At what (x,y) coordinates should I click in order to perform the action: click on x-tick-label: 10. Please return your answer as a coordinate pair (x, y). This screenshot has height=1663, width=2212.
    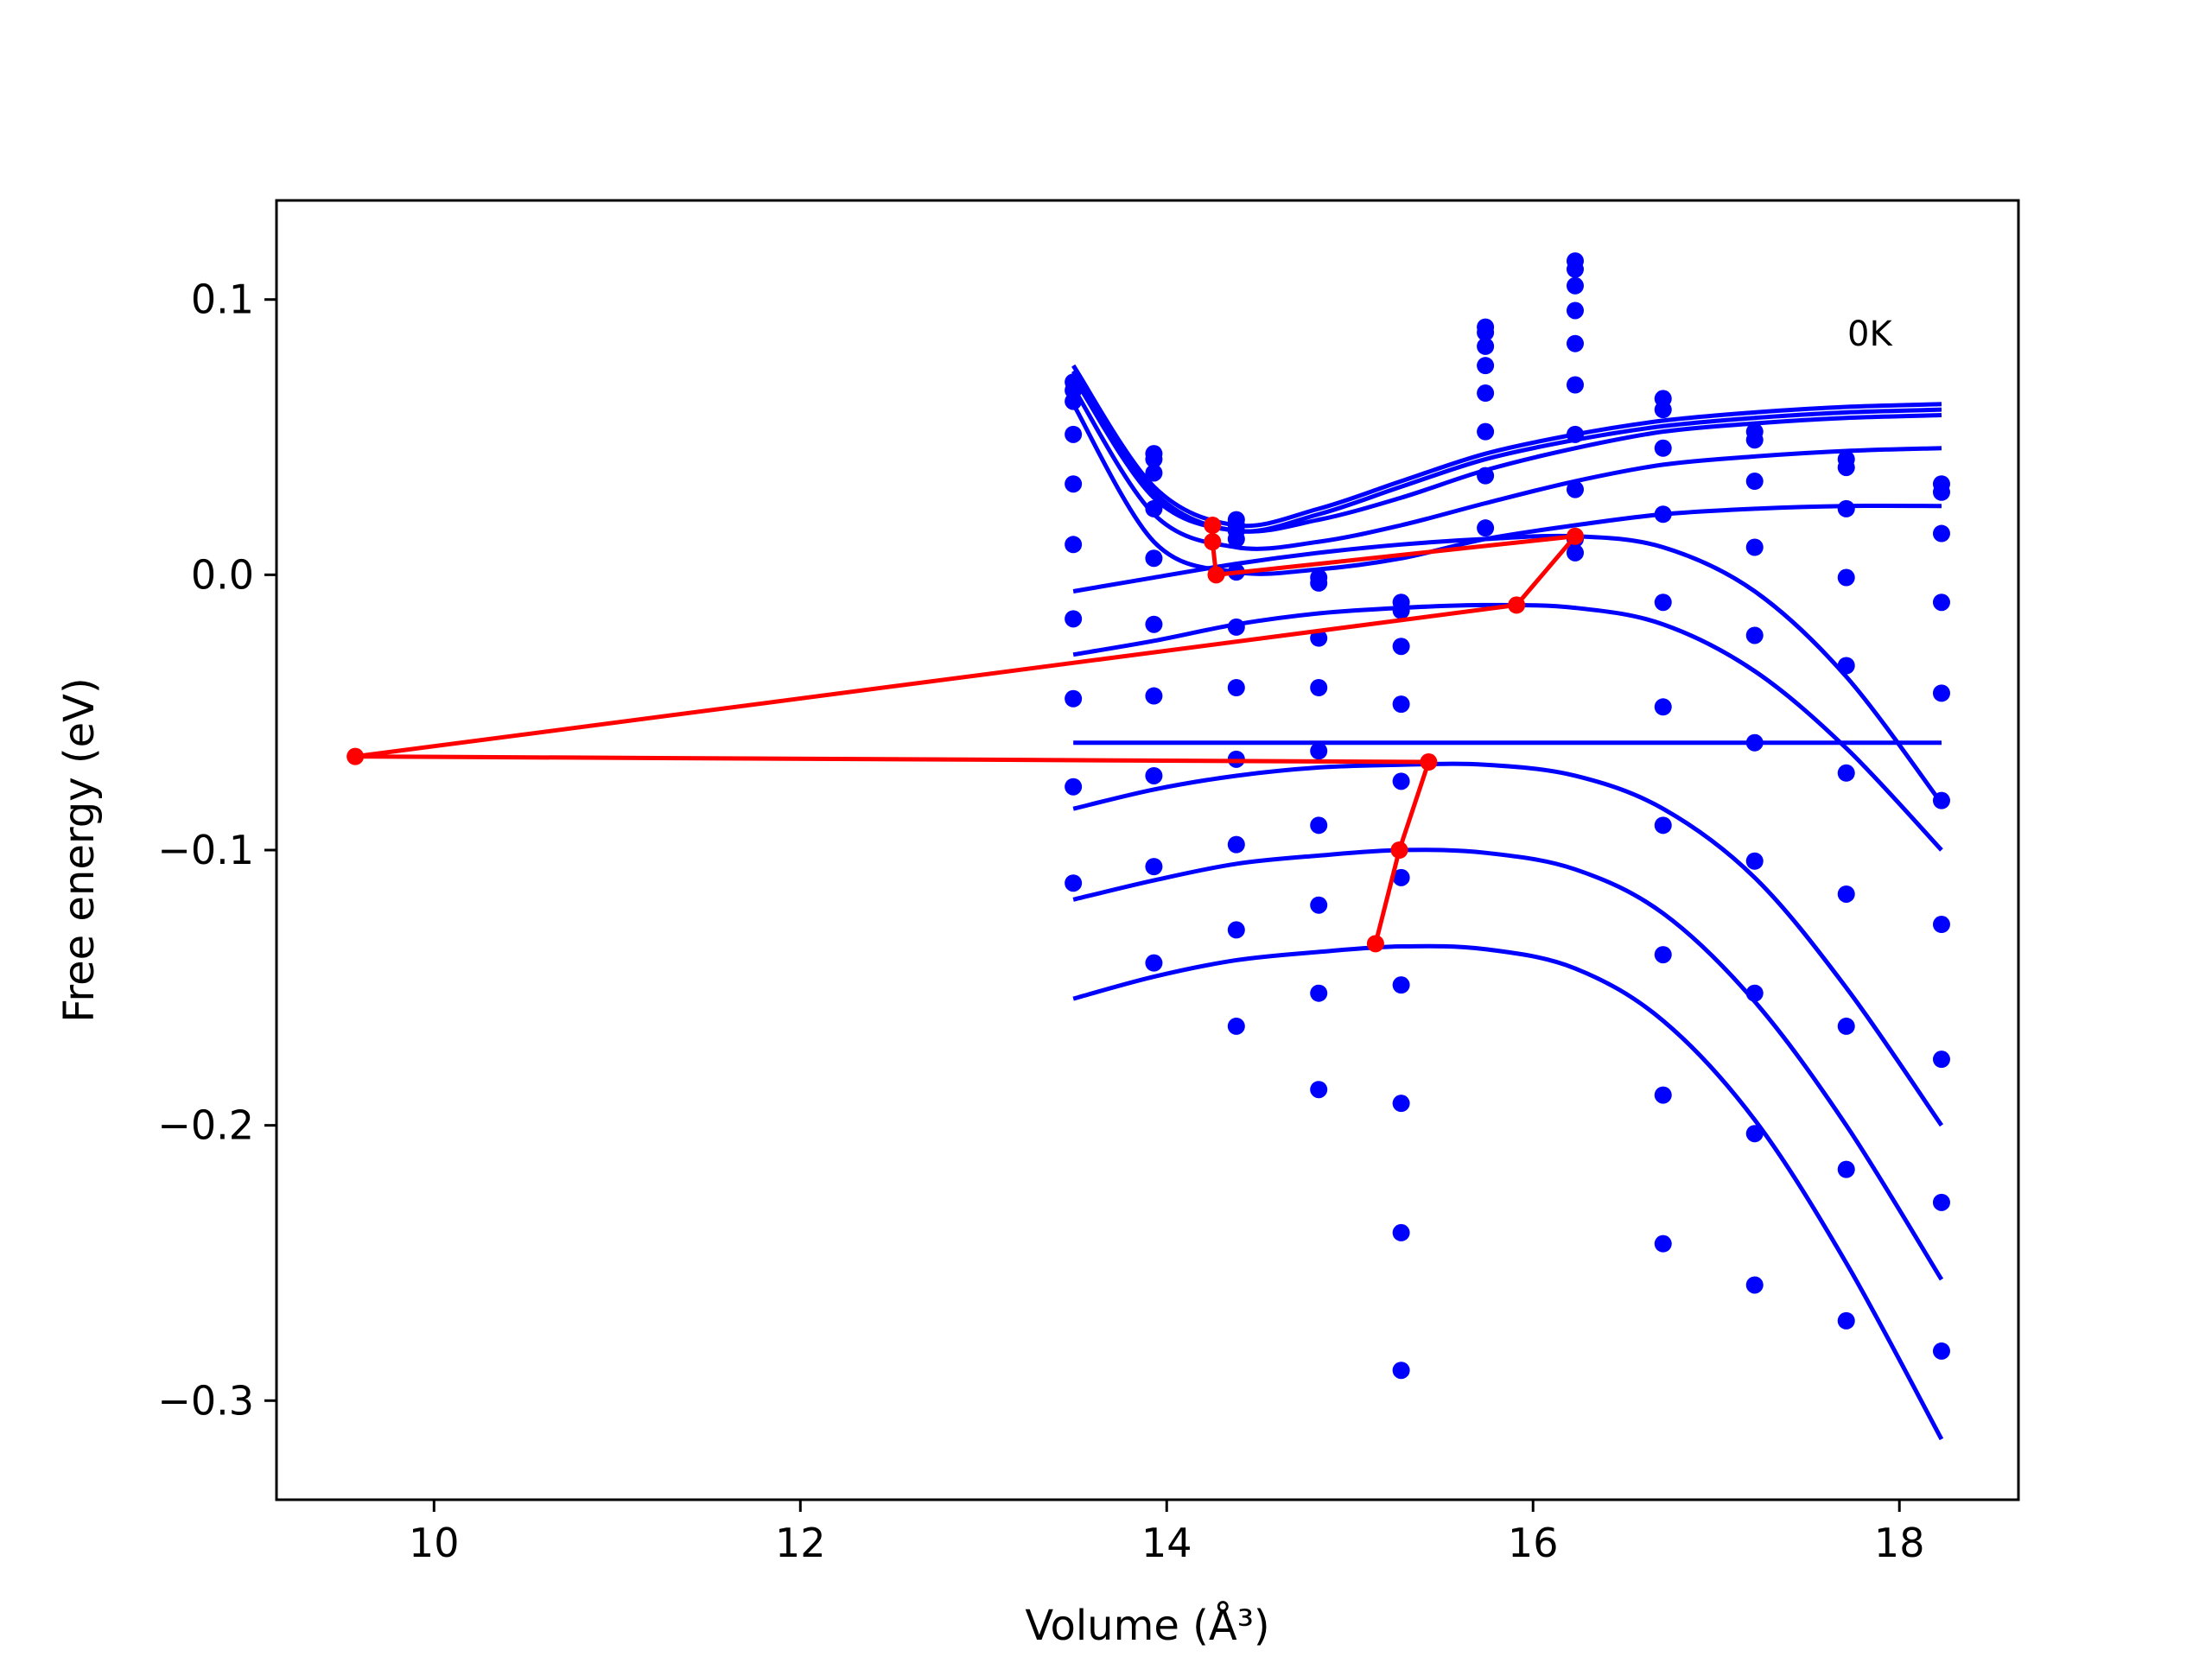
    Looking at the image, I should click on (434, 1543).